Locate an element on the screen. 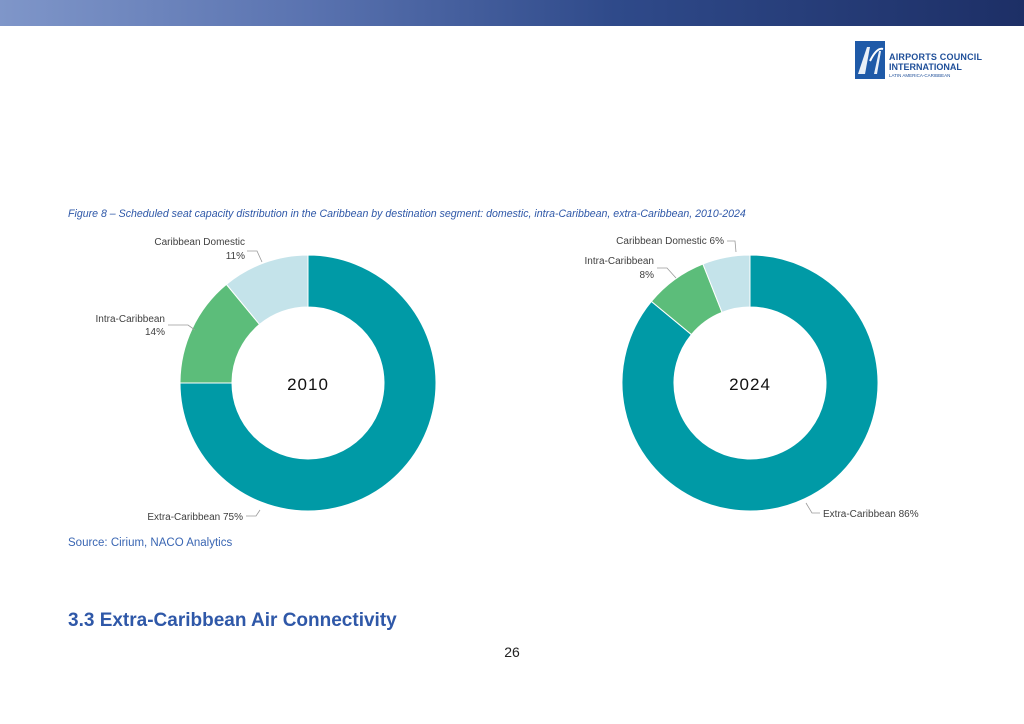 This screenshot has height=724, width=1024. slice-caribbean-domestic-2024 is located at coordinates (726, 283).